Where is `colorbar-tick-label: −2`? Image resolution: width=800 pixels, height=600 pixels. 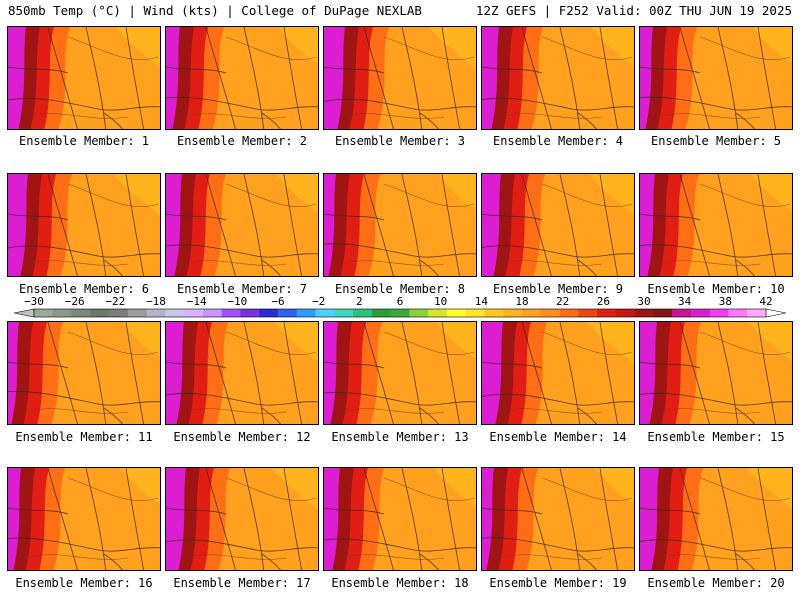
colorbar-tick-label: −2 is located at coordinates (318, 301).